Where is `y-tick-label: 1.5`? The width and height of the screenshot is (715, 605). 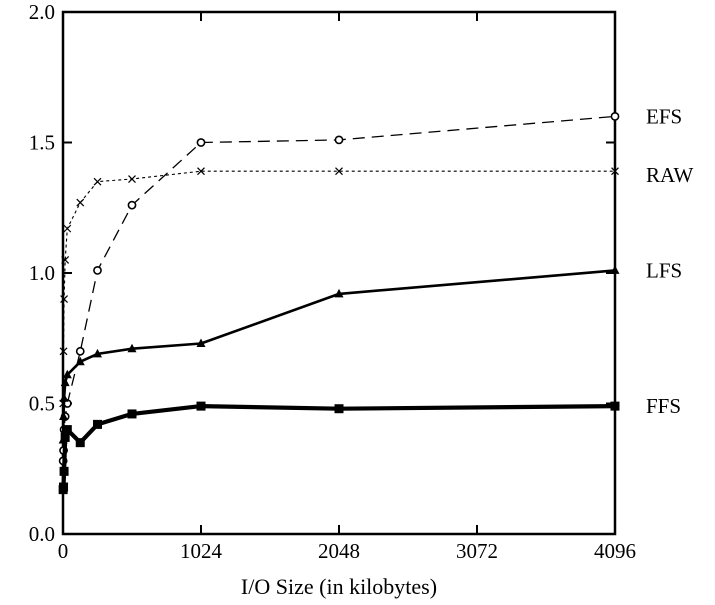 y-tick-label: 1.5 is located at coordinates (42, 143).